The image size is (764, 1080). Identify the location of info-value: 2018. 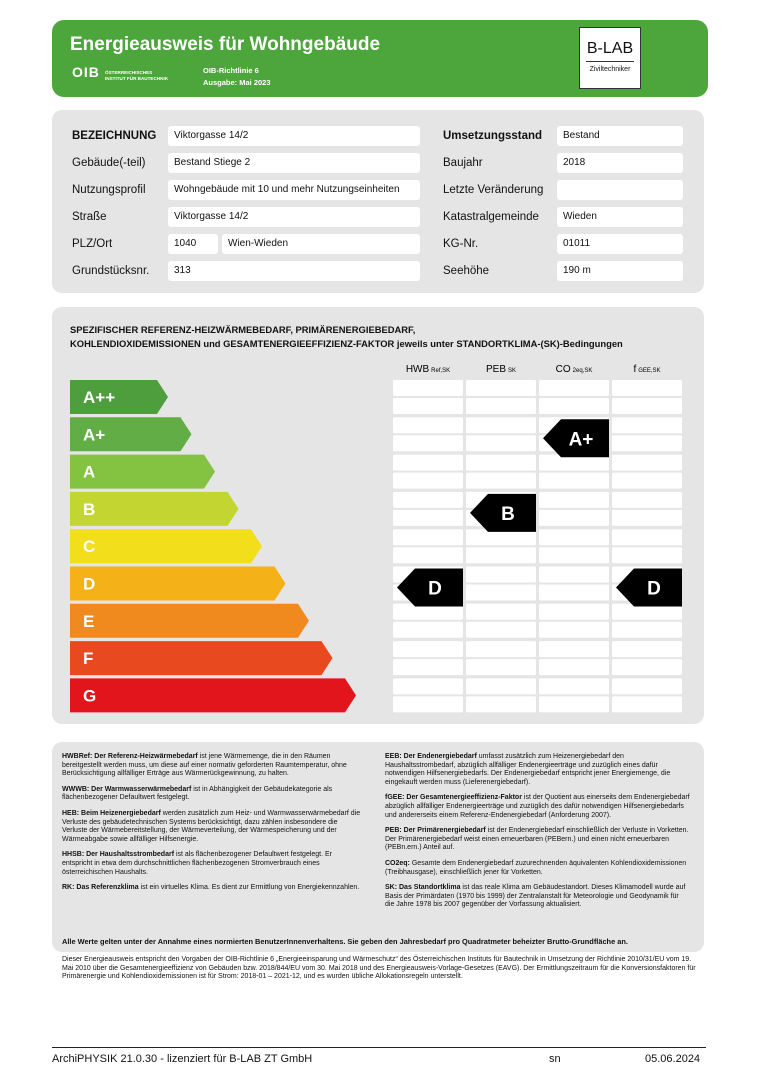
(620, 163).